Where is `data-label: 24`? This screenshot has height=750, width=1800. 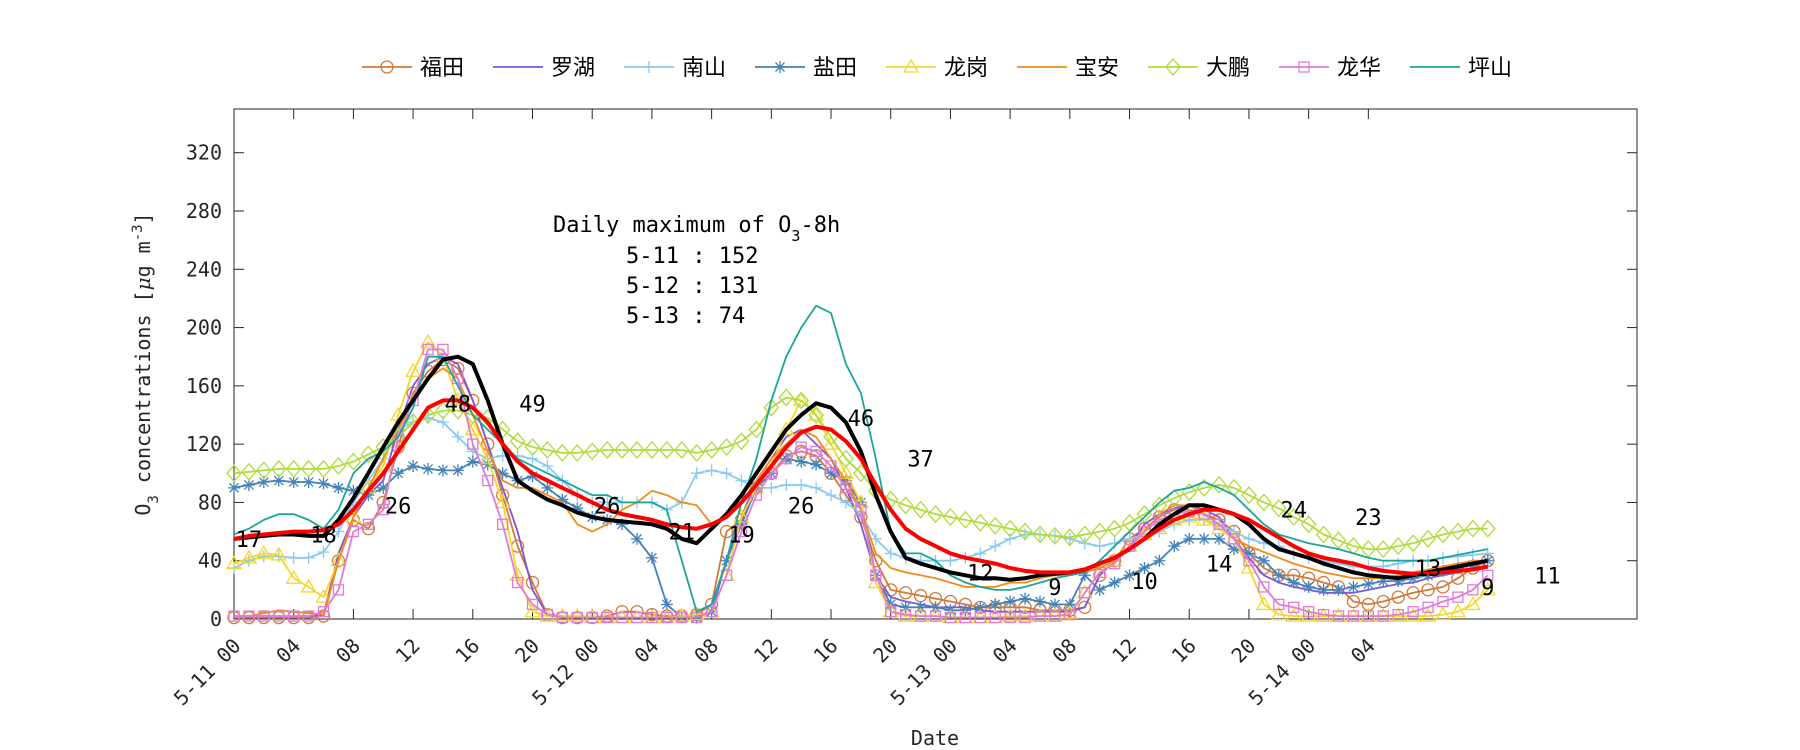 data-label: 24 is located at coordinates (1293, 511).